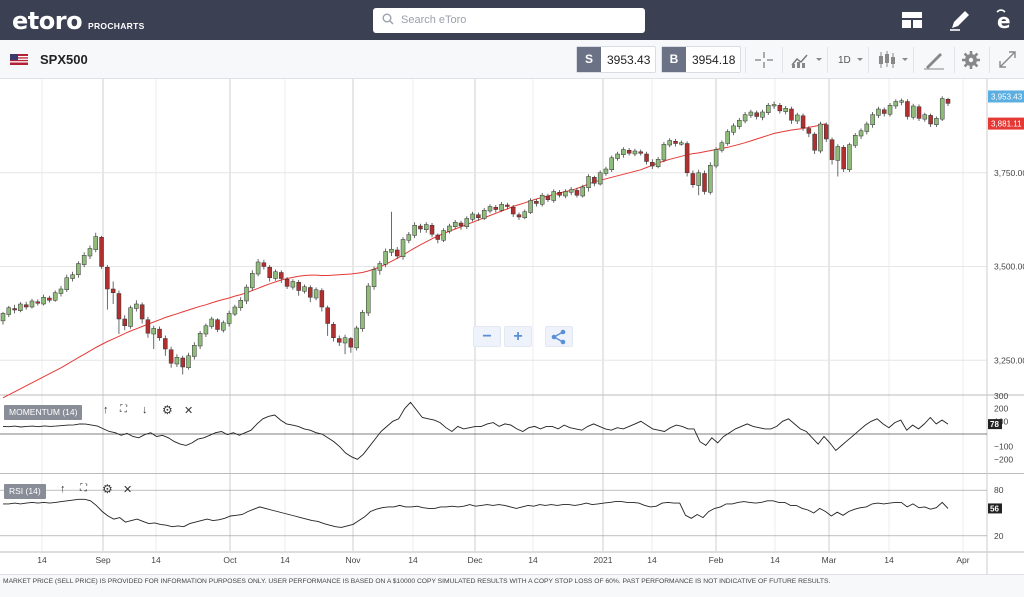 The width and height of the screenshot is (1024, 597). What do you see at coordinates (994, 424) in the screenshot?
I see `momentum-value-label: 78` at bounding box center [994, 424].